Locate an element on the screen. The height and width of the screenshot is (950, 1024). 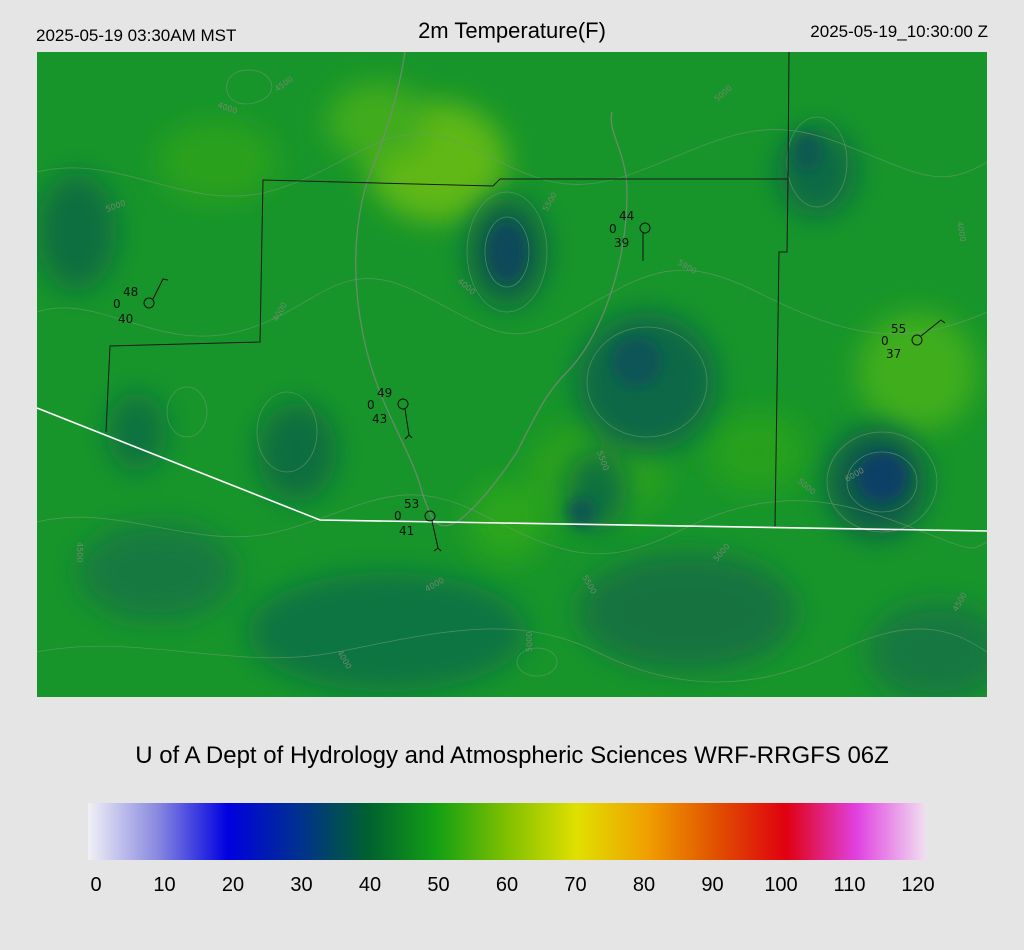
contour-label: 4500 is located at coordinates (79, 552).